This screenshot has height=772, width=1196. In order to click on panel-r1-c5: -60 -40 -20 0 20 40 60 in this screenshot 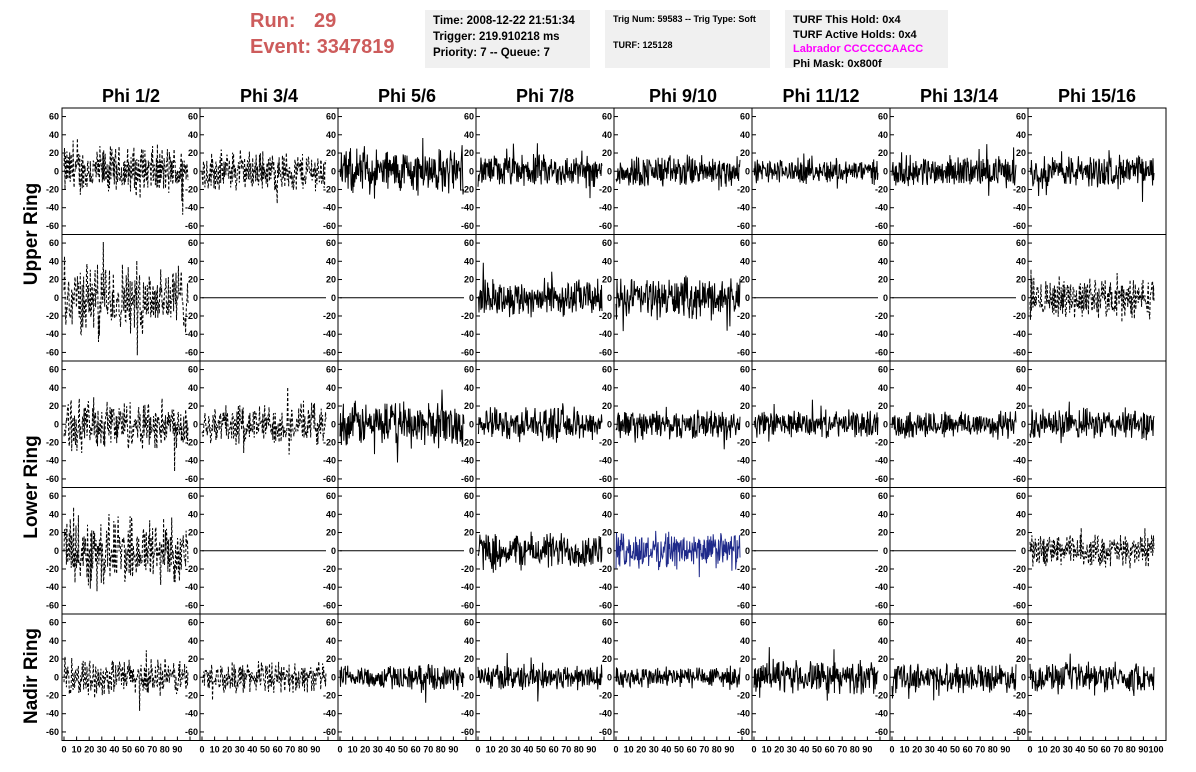, I will do `click(814, 298)`.